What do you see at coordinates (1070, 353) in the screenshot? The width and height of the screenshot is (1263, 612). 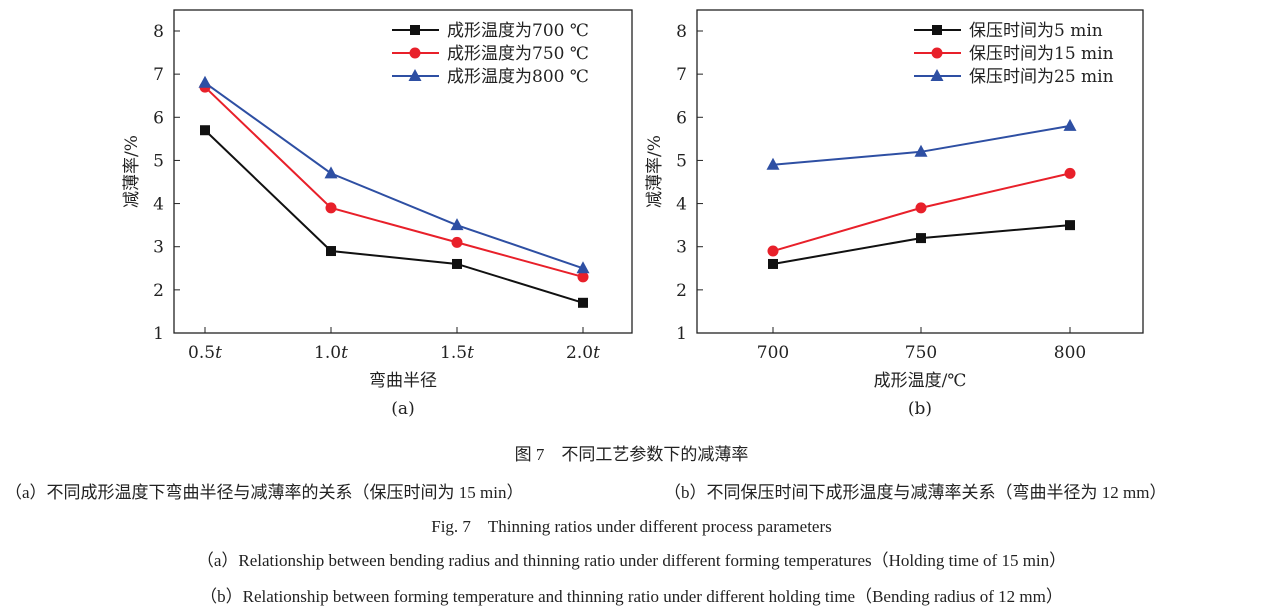 I see `x-tick-label: 800` at bounding box center [1070, 353].